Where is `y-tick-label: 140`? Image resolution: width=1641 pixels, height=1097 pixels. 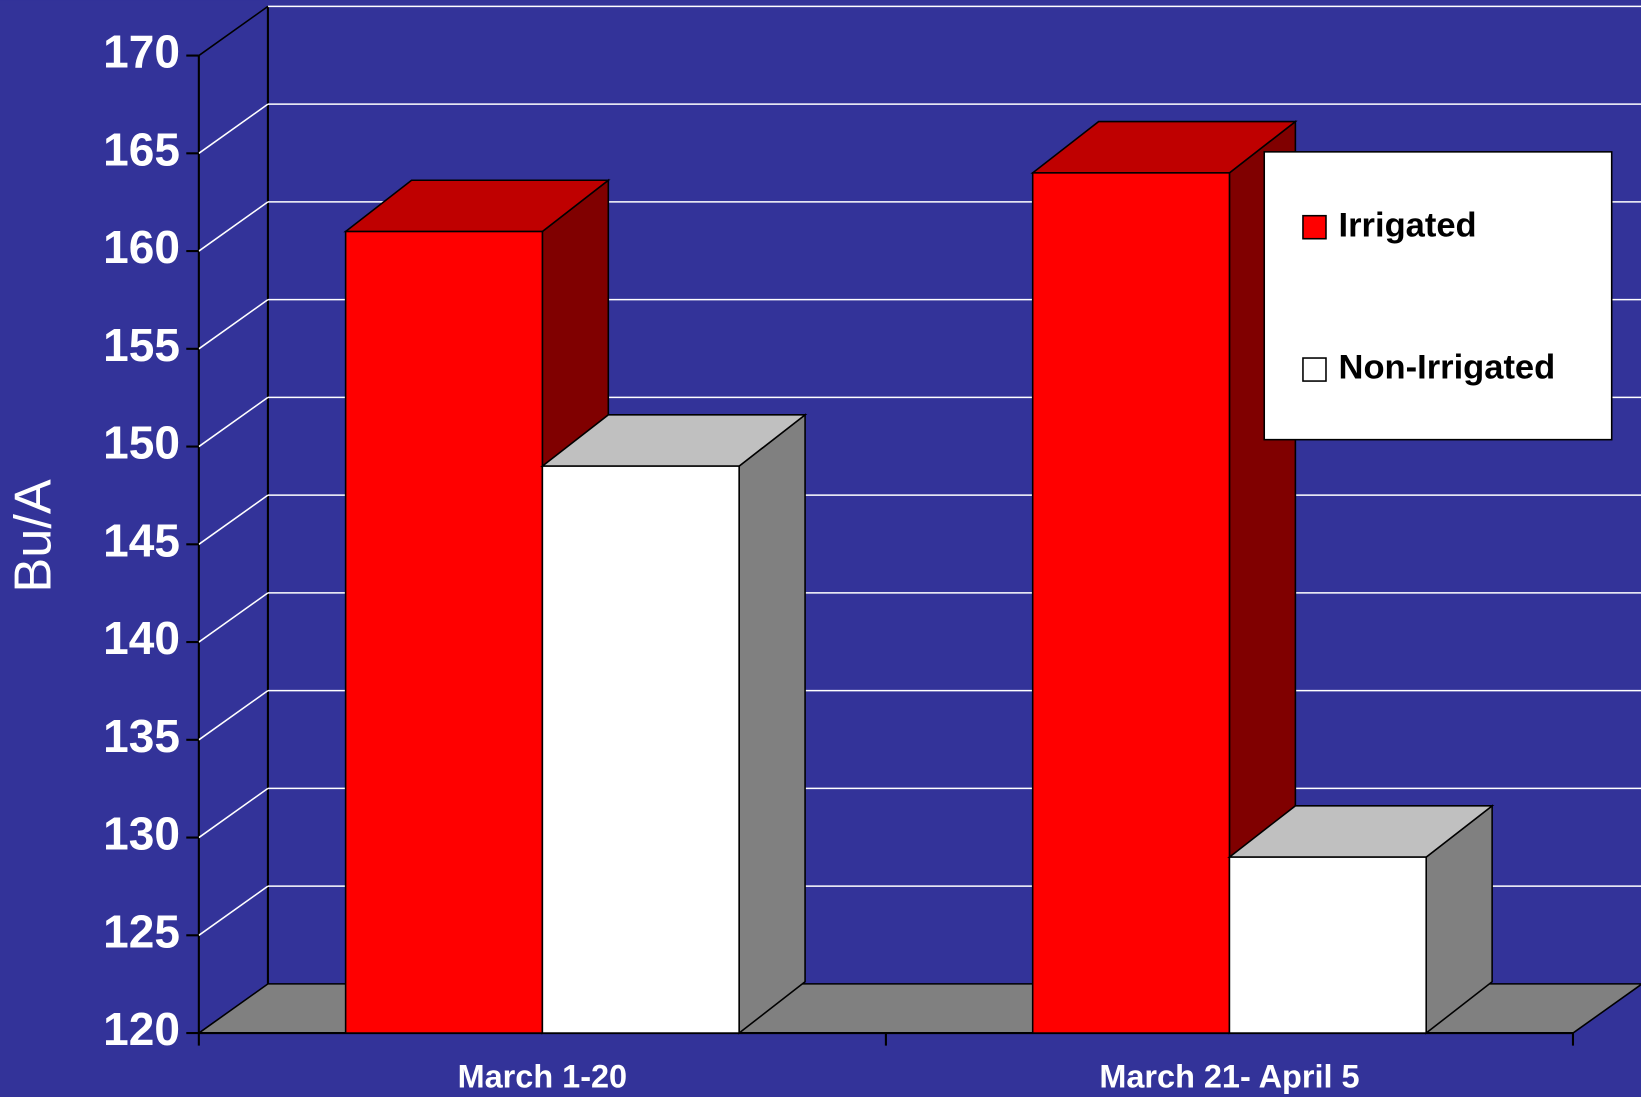 y-tick-label: 140 is located at coordinates (141, 638).